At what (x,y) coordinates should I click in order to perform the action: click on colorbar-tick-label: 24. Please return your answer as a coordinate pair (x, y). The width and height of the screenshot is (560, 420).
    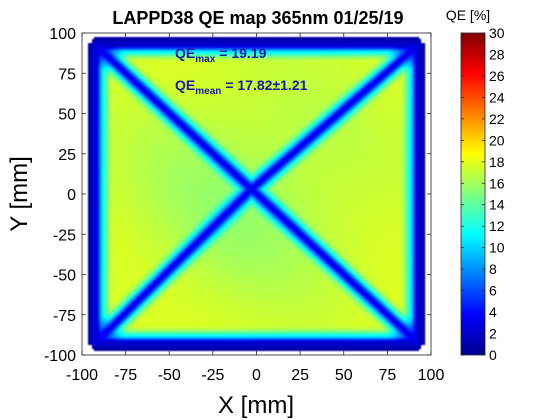
    Looking at the image, I should click on (497, 97).